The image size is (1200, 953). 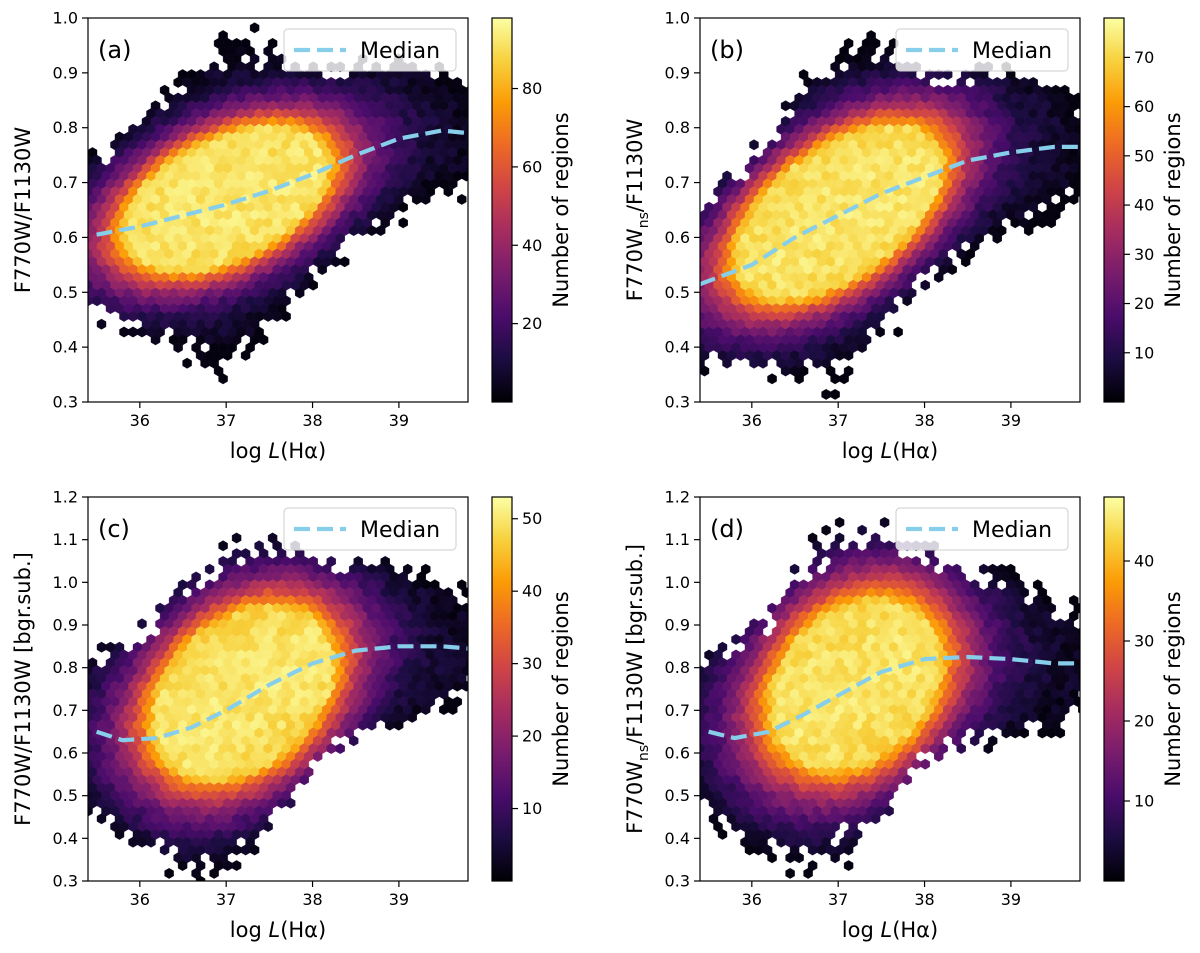 What do you see at coordinates (1144, 57) in the screenshot?
I see `colorbar-tick-label: 70` at bounding box center [1144, 57].